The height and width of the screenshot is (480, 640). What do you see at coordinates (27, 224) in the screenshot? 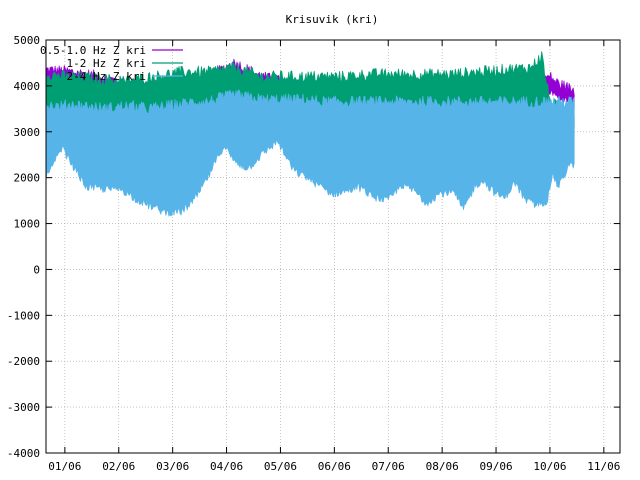
I see `y-tick-label: 1000` at bounding box center [27, 224].